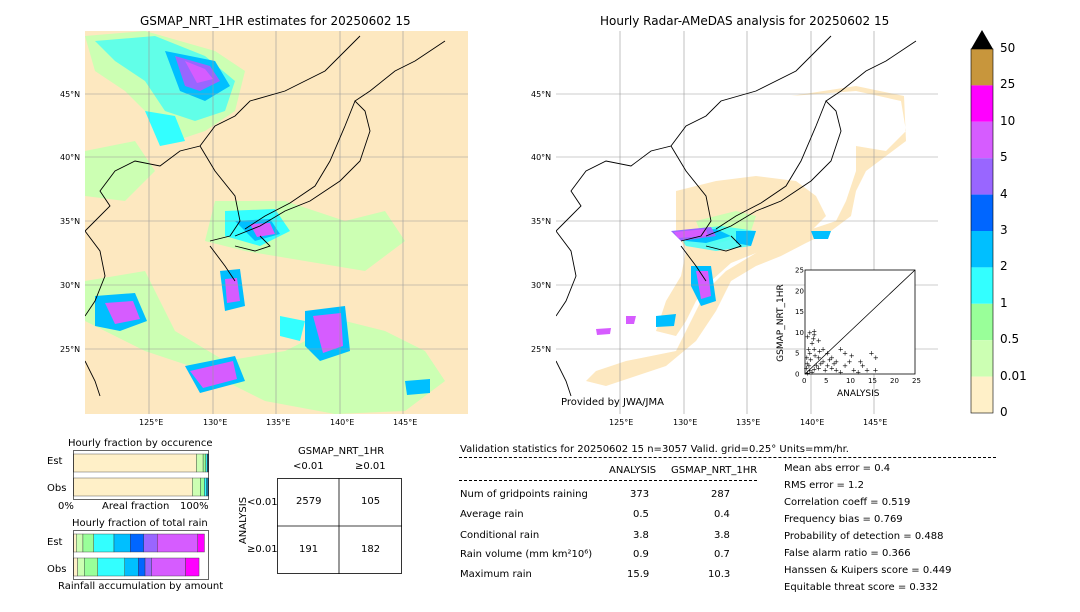 The image size is (1080, 612). Describe the element at coordinates (1004, 302) in the screenshot. I see `colorbar-label: 1` at that location.